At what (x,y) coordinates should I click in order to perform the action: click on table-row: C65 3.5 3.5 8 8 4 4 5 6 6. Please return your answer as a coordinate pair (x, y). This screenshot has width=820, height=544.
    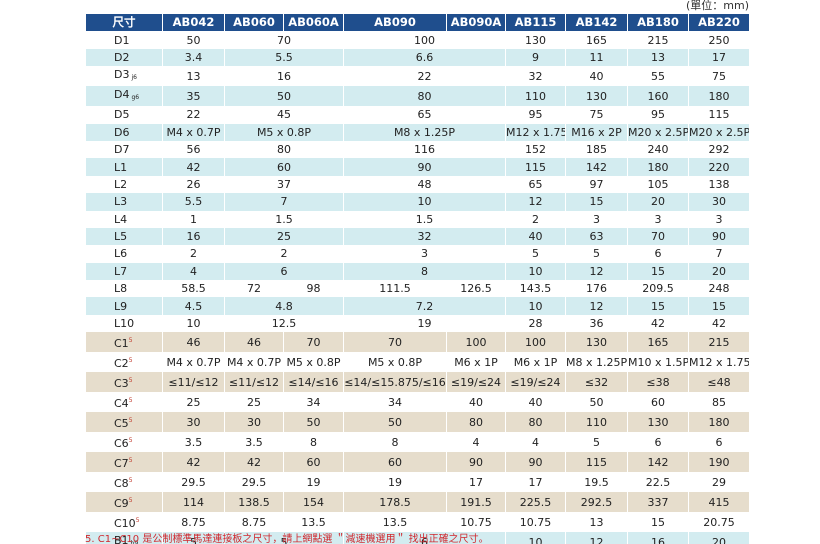
    Looking at the image, I should click on (417, 442).